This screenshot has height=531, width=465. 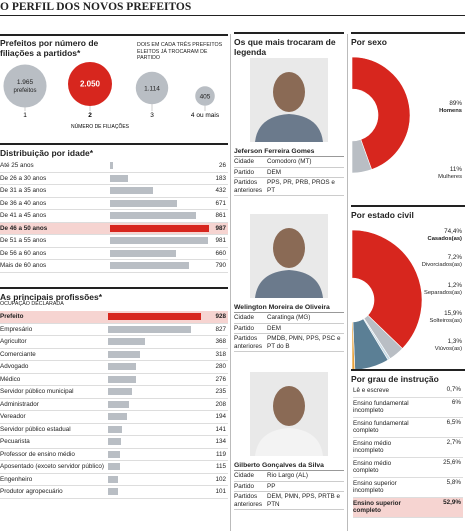 What do you see at coordinates (453, 313) in the screenshot?
I see `slice-share: 15,9%` at bounding box center [453, 313].